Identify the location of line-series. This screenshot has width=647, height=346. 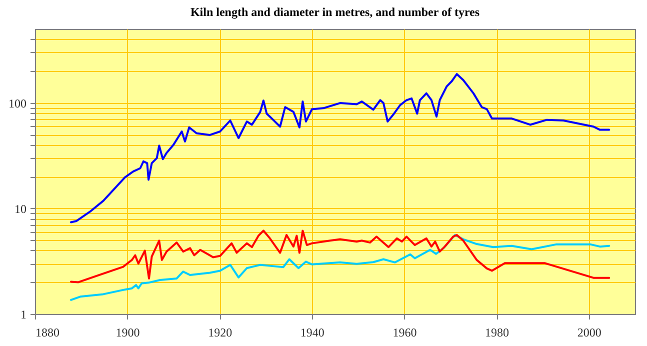
(340, 257).